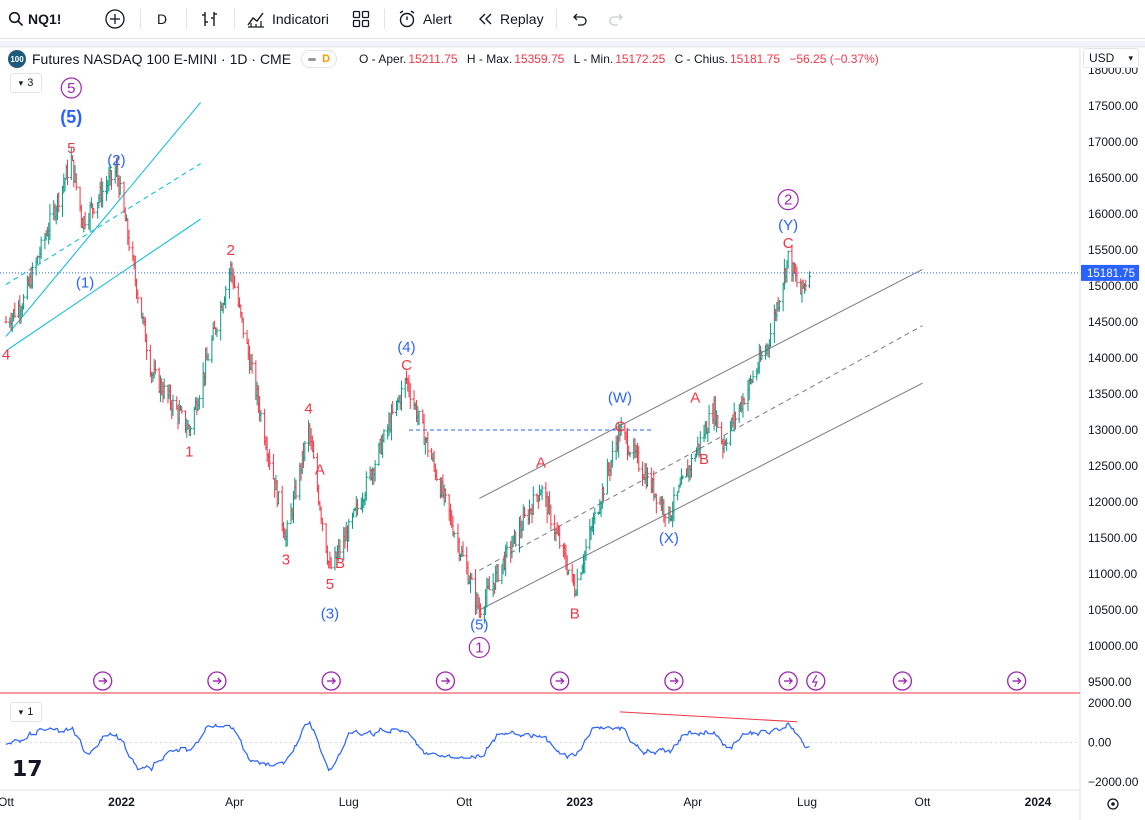 The image size is (1145, 820). What do you see at coordinates (103, 224) in the screenshot?
I see `cyan-channel-mid` at bounding box center [103, 224].